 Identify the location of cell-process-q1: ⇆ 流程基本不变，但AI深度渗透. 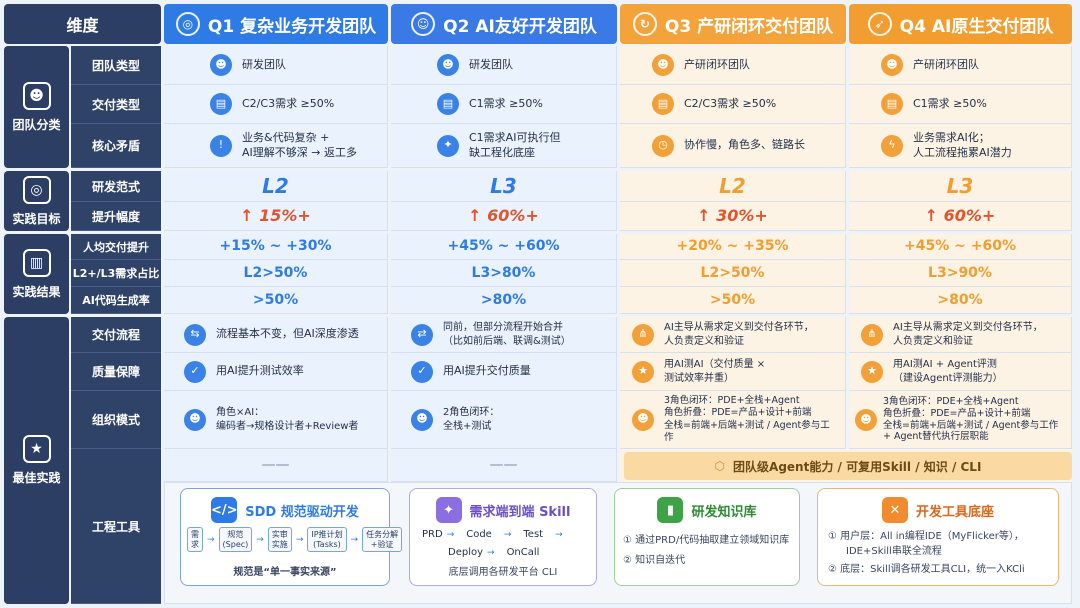
(276, 335).